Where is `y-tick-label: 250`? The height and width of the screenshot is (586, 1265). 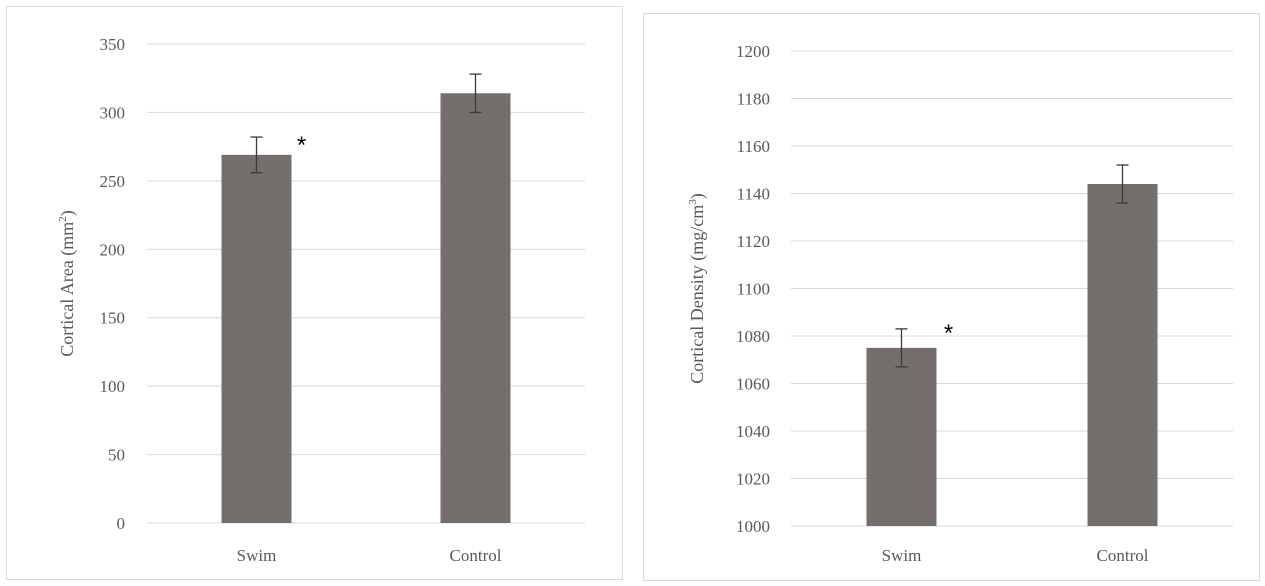 y-tick-label: 250 is located at coordinates (113, 181).